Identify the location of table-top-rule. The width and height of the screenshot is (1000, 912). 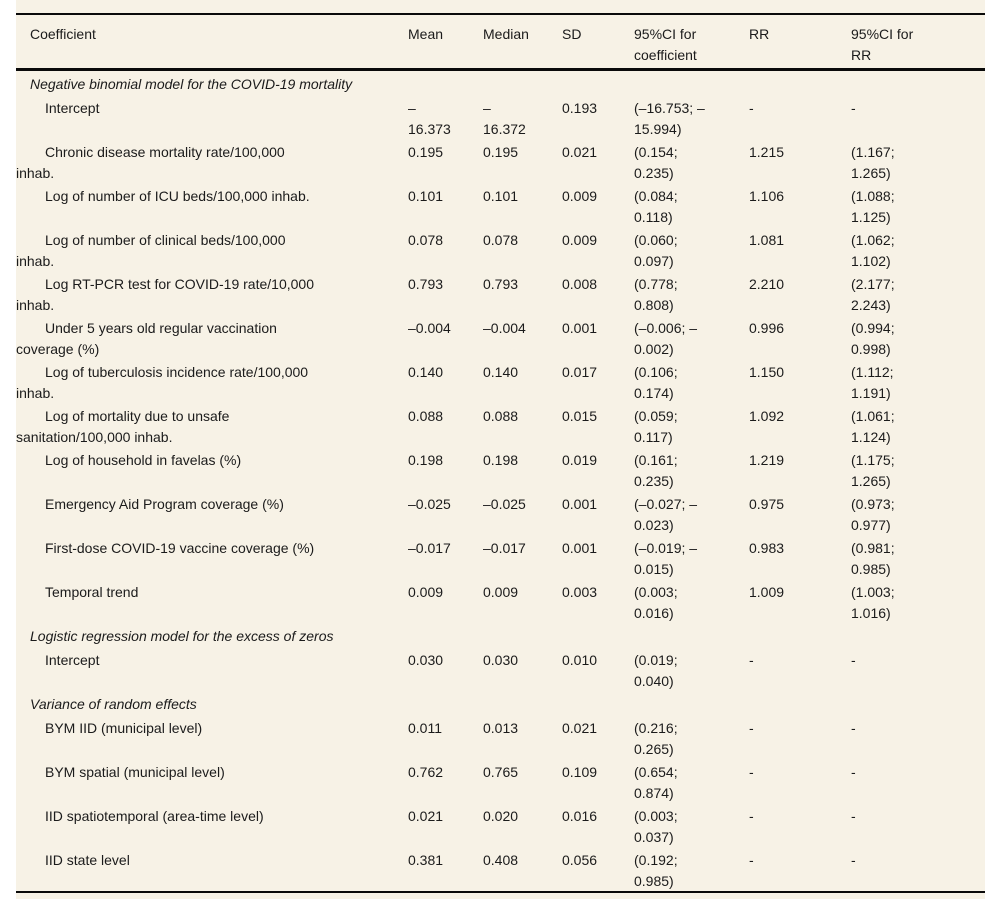
(500, 14).